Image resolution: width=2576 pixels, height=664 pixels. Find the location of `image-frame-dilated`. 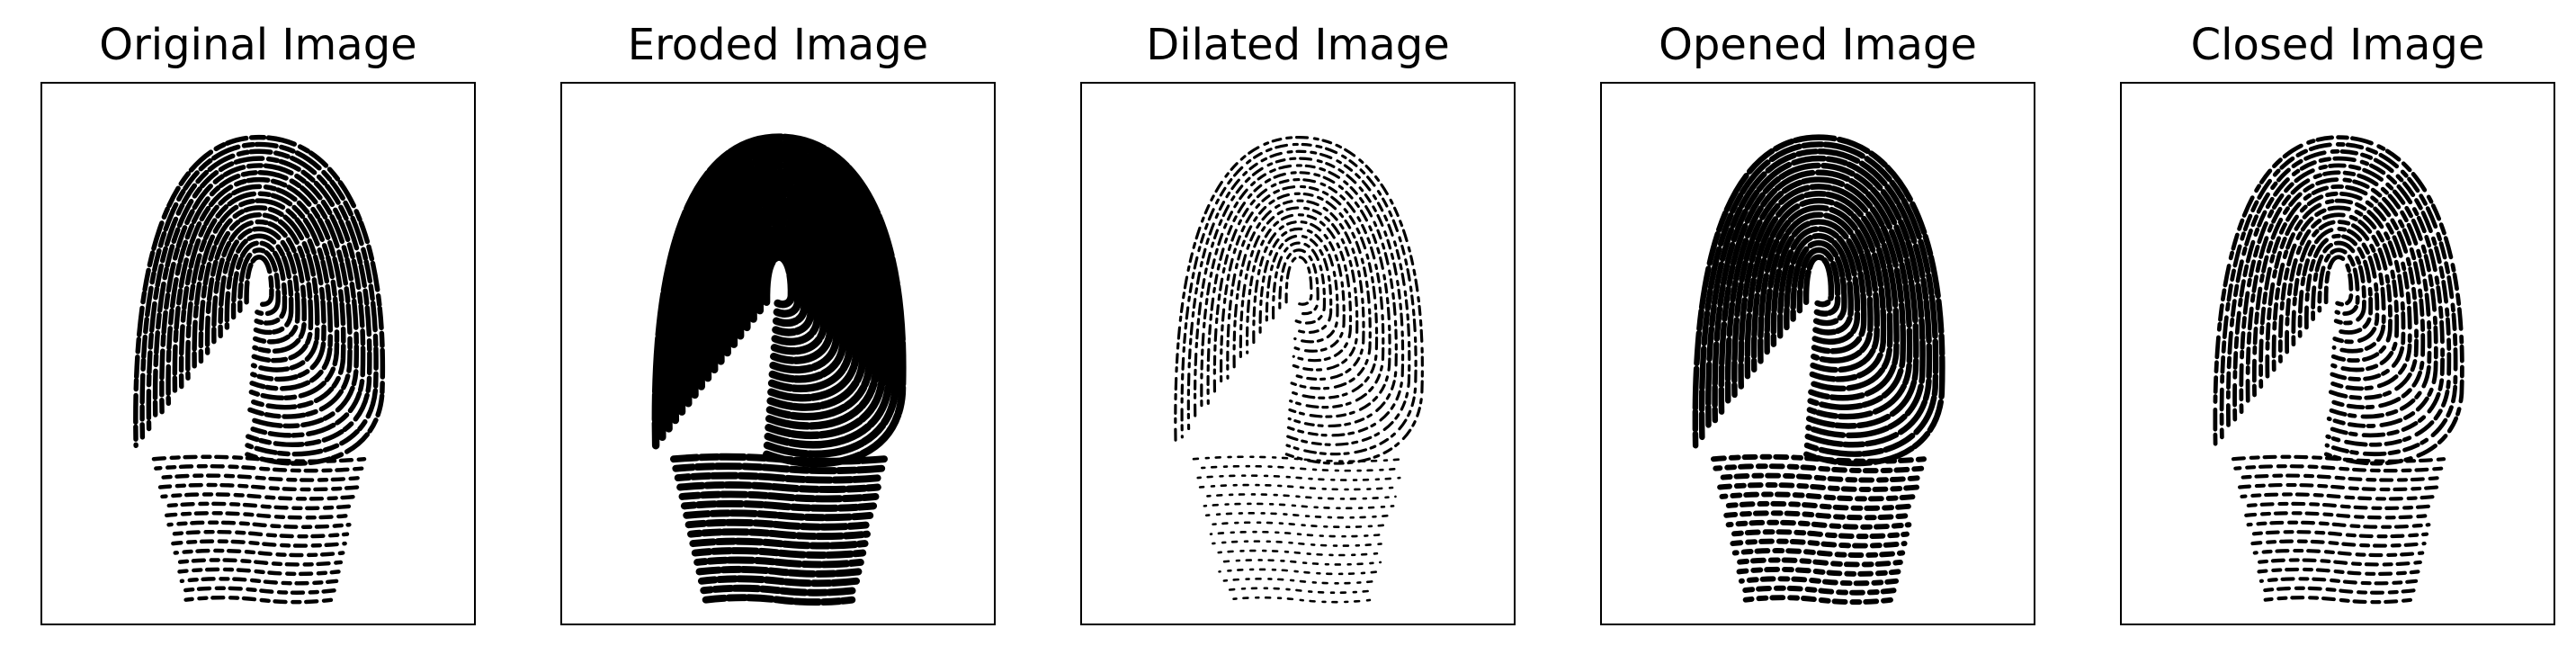

image-frame-dilated is located at coordinates (1298, 353).